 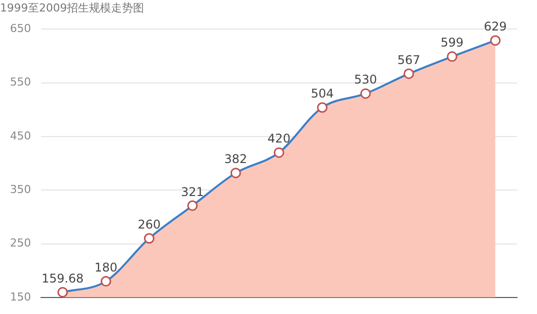 What do you see at coordinates (63, 278) in the screenshot?
I see `data-label: 159.68` at bounding box center [63, 278].